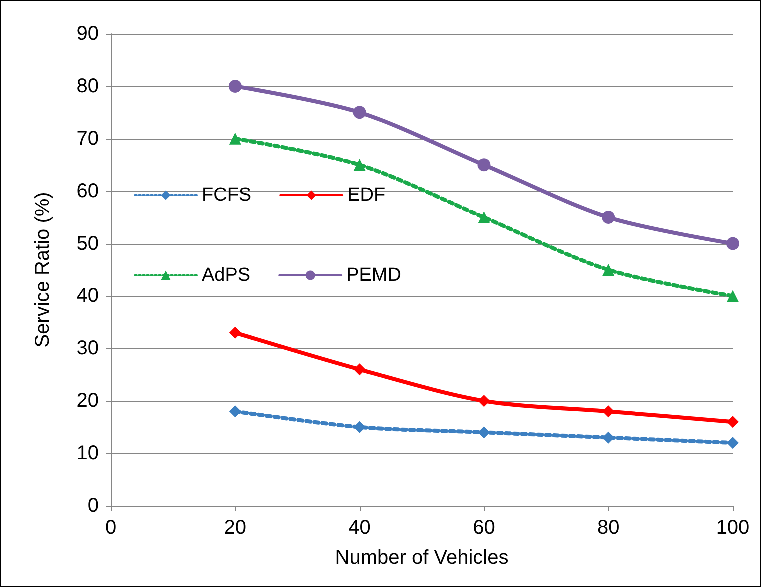  I want to click on y-tick-label: 60, so click(87, 191).